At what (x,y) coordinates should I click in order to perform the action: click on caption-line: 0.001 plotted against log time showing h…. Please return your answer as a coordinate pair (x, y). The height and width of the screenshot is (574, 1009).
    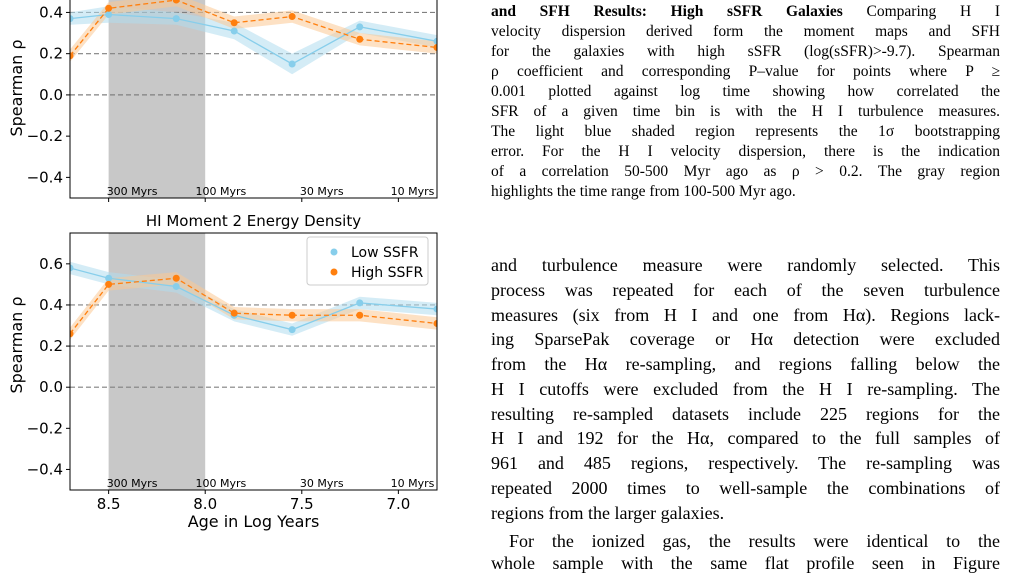
    Looking at the image, I should click on (745, 91).